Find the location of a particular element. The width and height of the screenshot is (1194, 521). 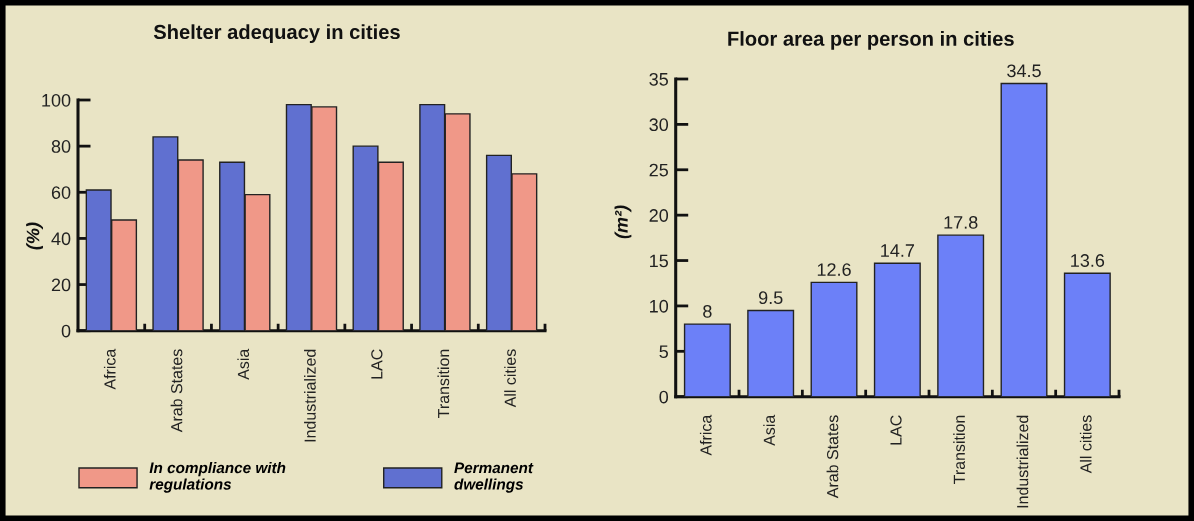

legend-label: Permanent dwellings is located at coordinates (494, 477).